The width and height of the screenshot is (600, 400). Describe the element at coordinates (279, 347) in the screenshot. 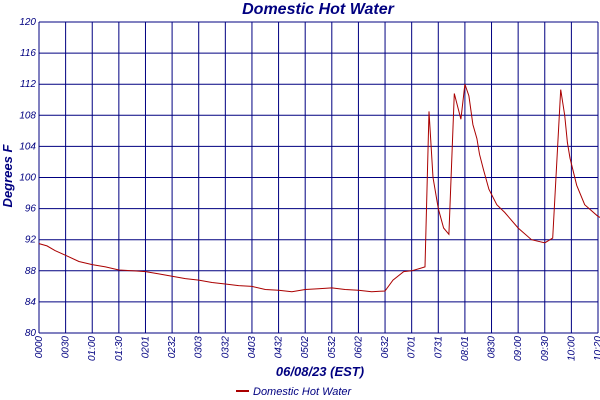

I see `x-tick-label: 0432` at that location.